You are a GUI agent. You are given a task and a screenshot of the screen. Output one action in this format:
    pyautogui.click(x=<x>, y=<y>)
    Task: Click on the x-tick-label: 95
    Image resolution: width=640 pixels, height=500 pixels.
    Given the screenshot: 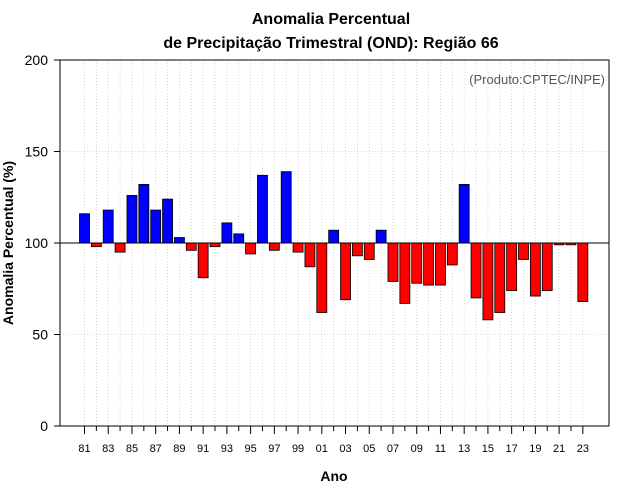 What is the action you would take?
    pyautogui.click(x=250, y=449)
    